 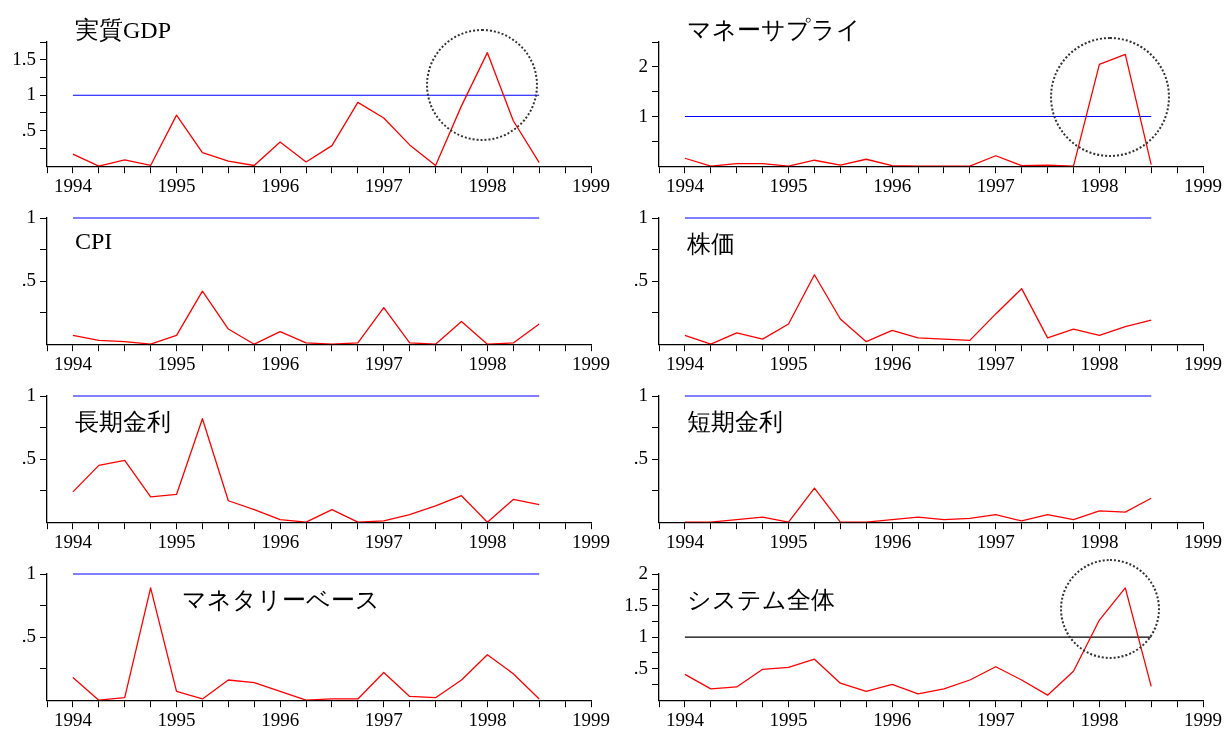 What do you see at coordinates (281, 600) in the screenshot?
I see `text: マネタリーベース` at bounding box center [281, 600].